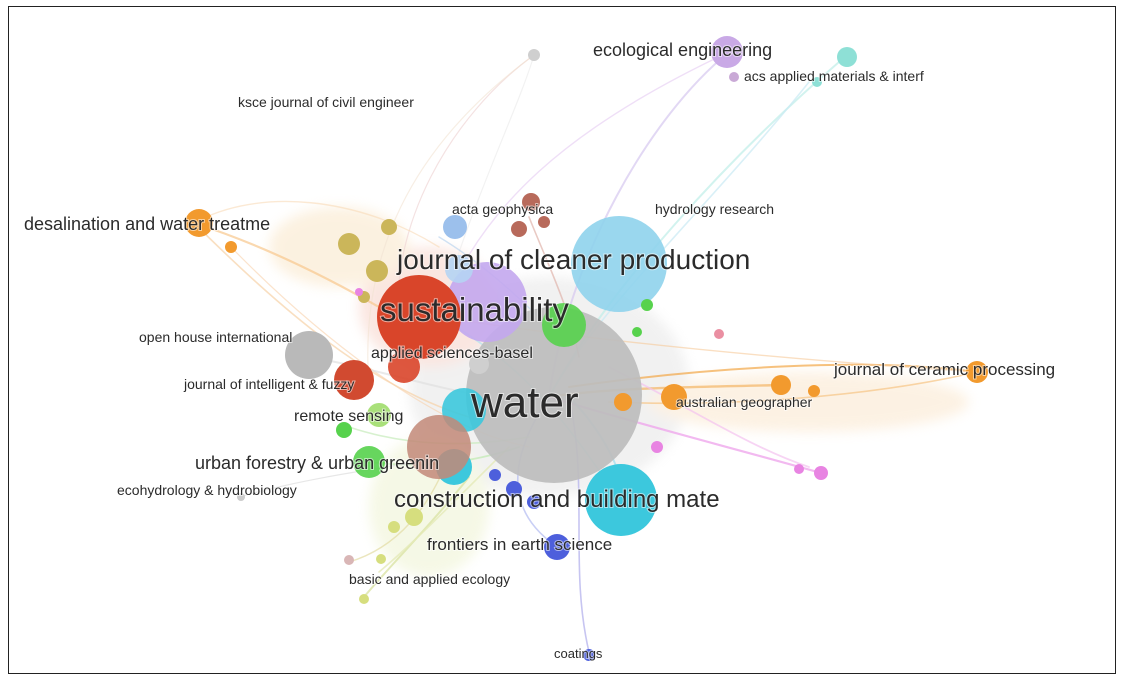 The height and width of the screenshot is (679, 1126). What do you see at coordinates (557, 499) in the screenshot?
I see `label-construction-and-building: construction and building mate` at bounding box center [557, 499].